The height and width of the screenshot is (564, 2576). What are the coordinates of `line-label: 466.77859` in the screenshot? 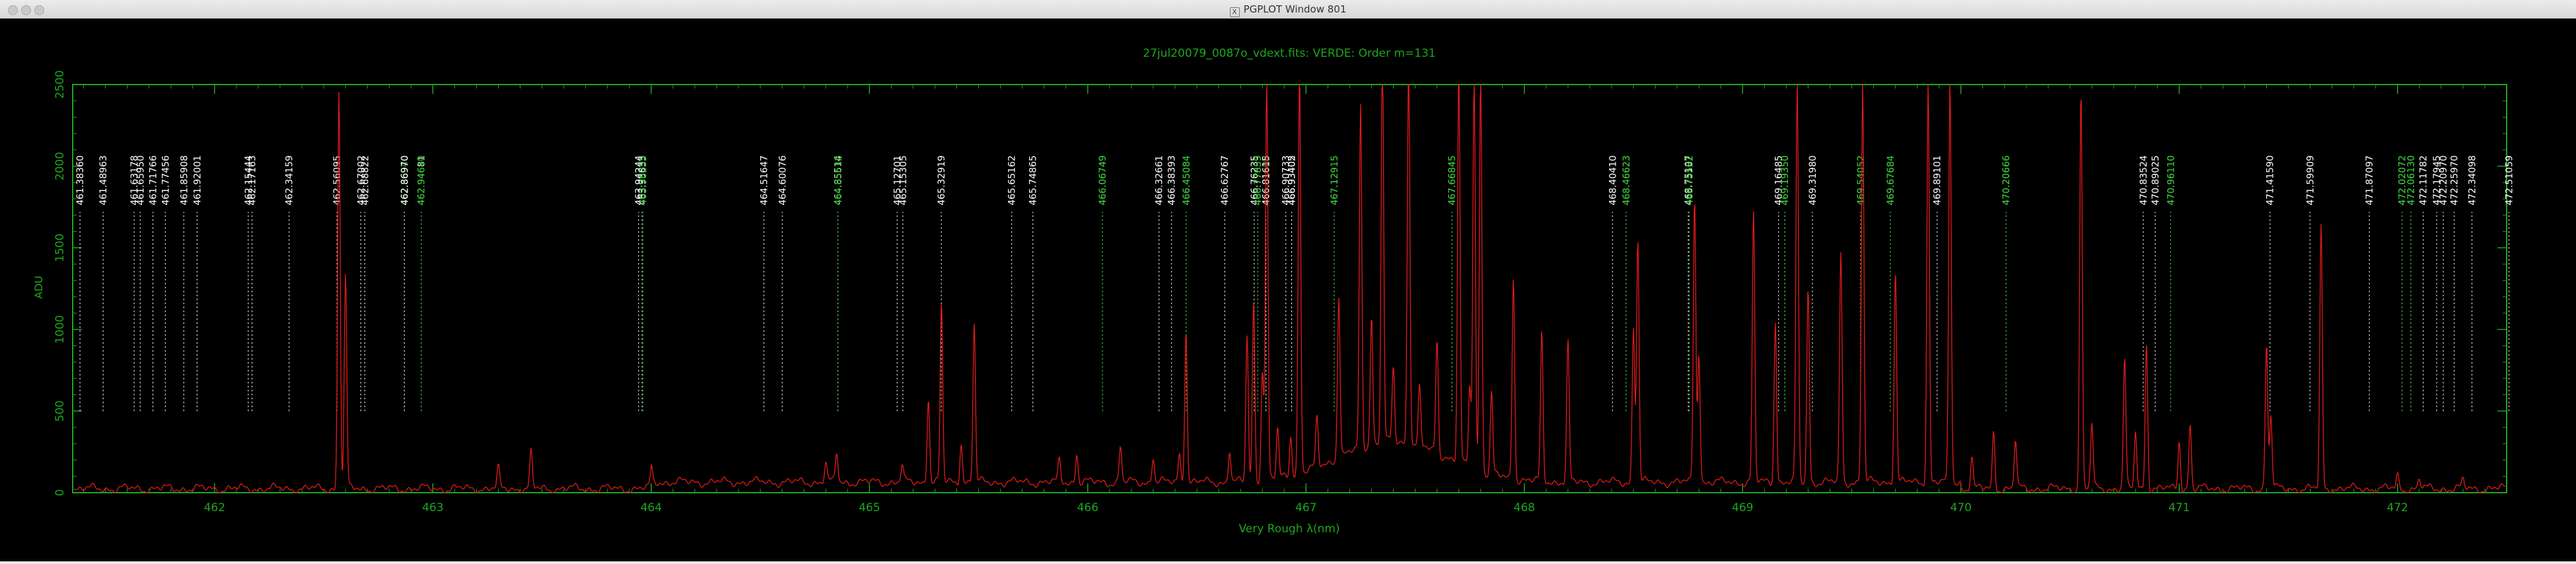 It's located at (1258, 180).